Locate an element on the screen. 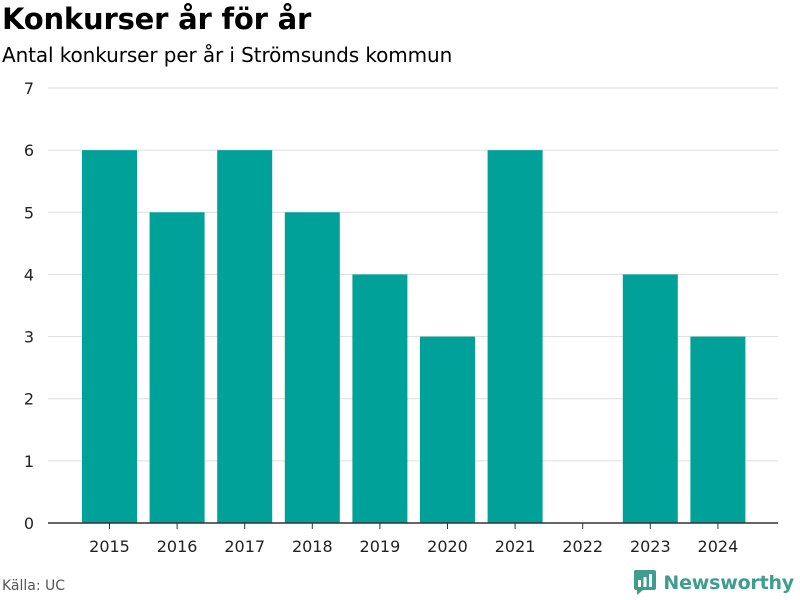  x-tick-label: 2016 is located at coordinates (177, 546).